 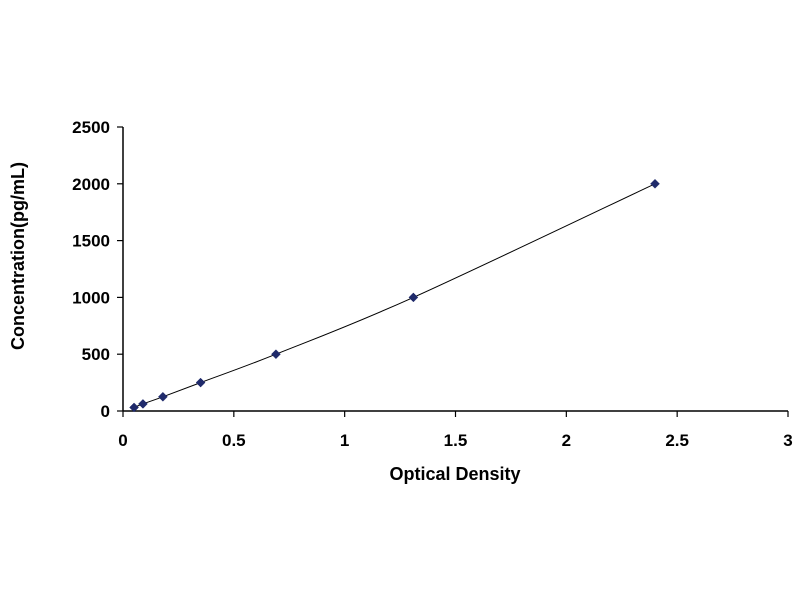 What do you see at coordinates (787, 440) in the screenshot?
I see `x-tick-label: 3` at bounding box center [787, 440].